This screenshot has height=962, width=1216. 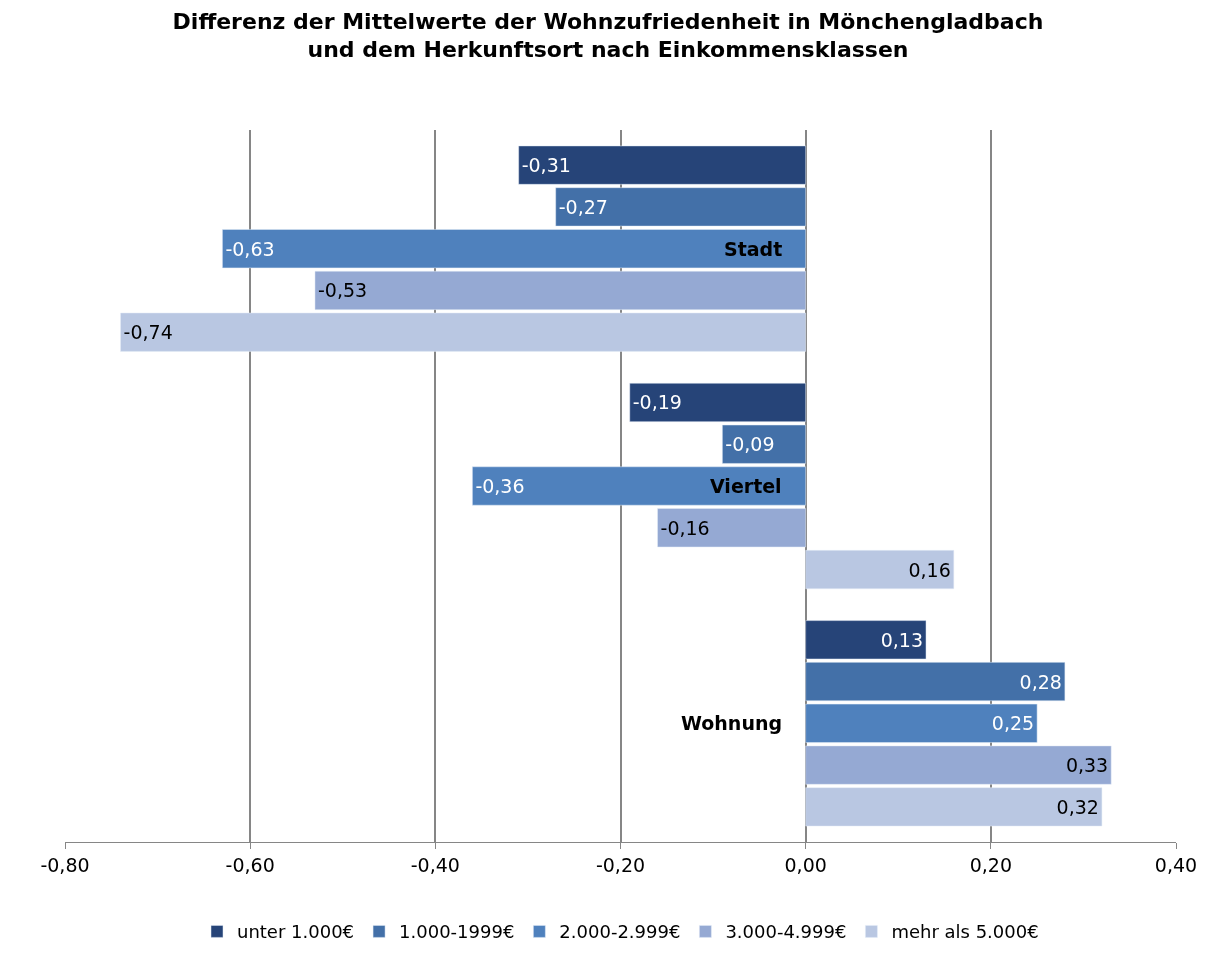 I want to click on data-label: 0,16, so click(x=929, y=569).